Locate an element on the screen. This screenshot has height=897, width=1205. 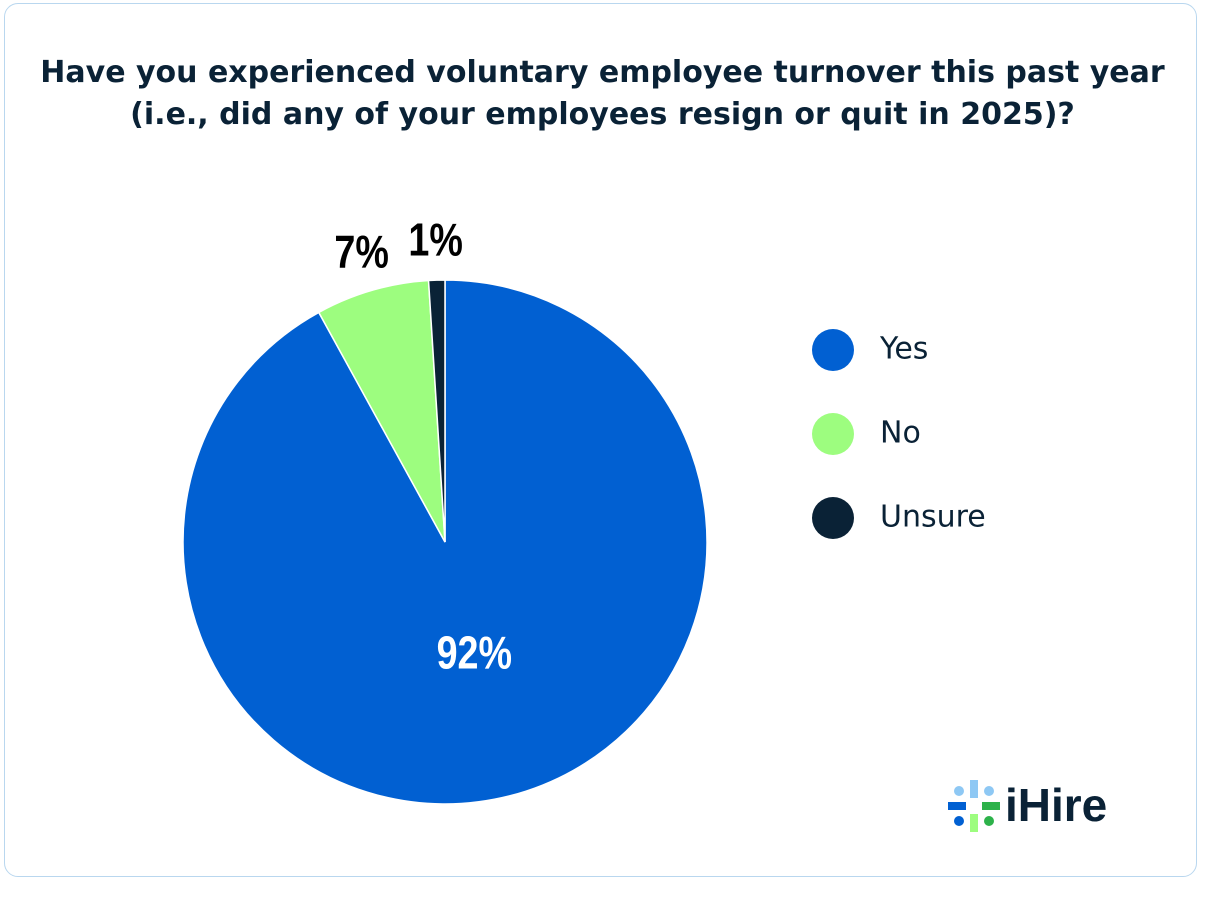
data-label: 92% is located at coordinates (474, 652).